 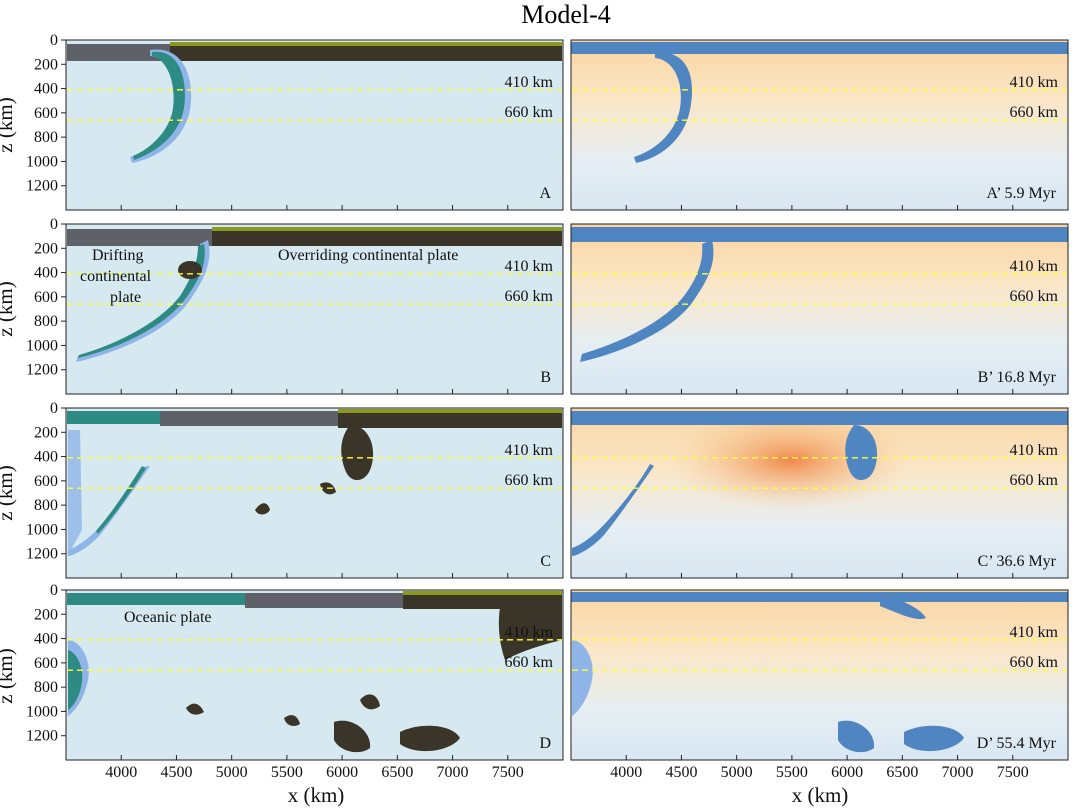 I want to click on panel-label: A, so click(x=545, y=193).